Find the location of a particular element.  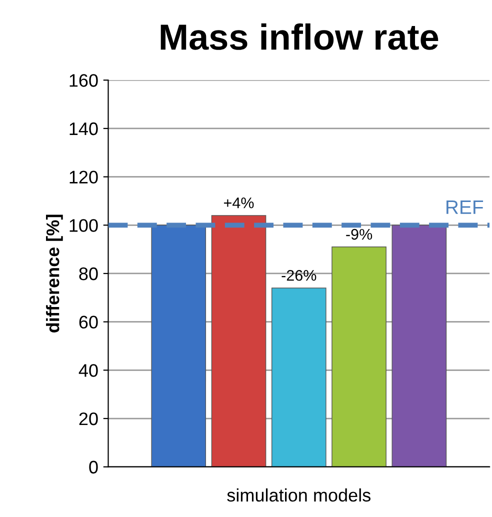

ref-line-label: REF is located at coordinates (465, 207).